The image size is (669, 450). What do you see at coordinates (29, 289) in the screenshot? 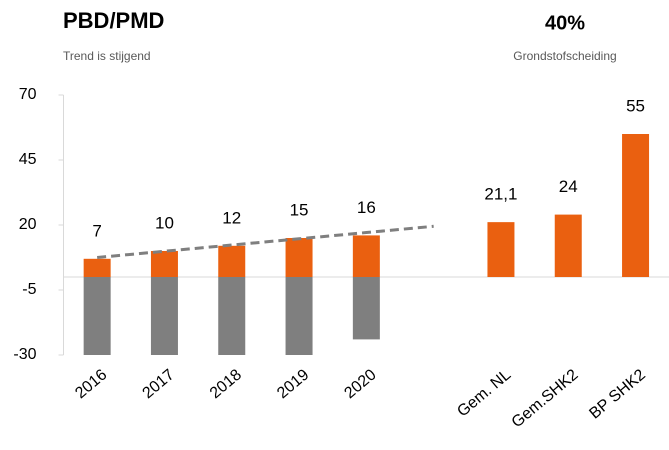
I see `y-tick-label: -5` at bounding box center [29, 289].